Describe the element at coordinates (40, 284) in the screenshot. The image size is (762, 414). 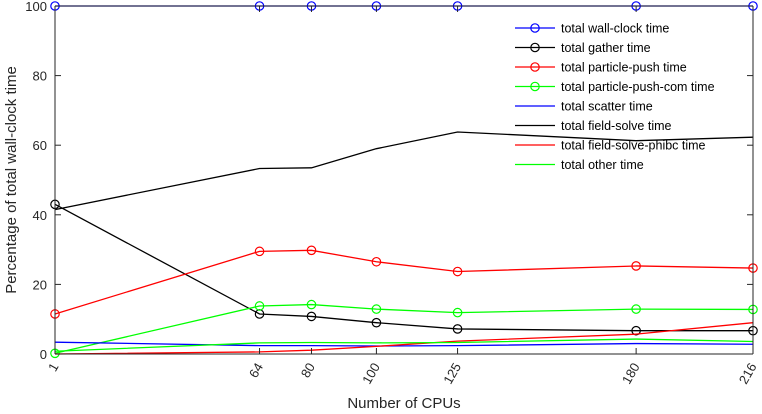
I see `y-tick-label: 20` at that location.